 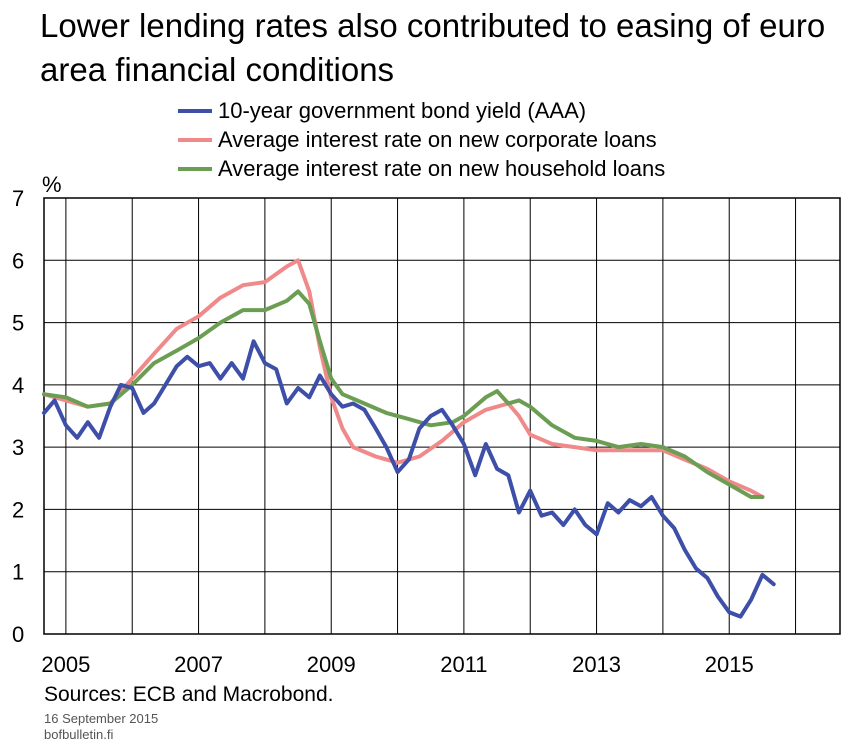 I want to click on publication-date: 16 September 2015, so click(x=101, y=718).